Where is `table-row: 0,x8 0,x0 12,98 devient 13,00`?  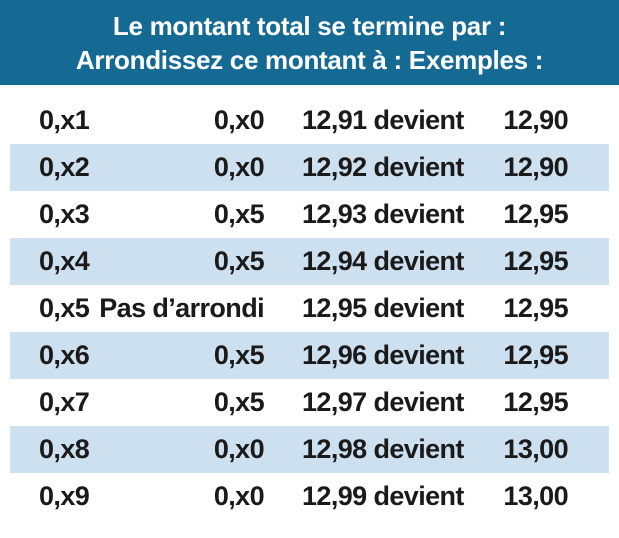 table-row: 0,x8 0,x0 12,98 devient 13,00 is located at coordinates (309, 449).